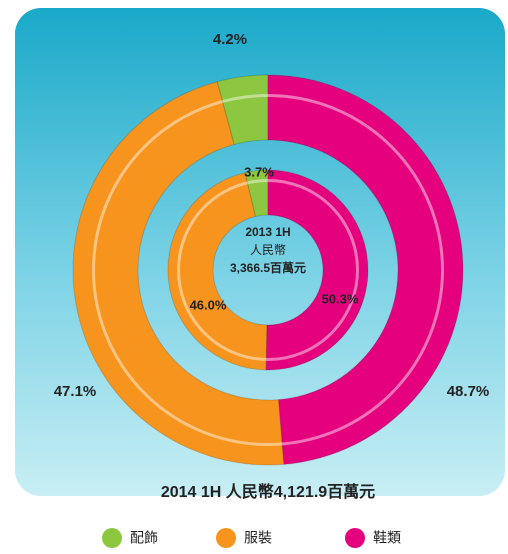  Describe the element at coordinates (191, 492) in the screenshot. I see `series-name: 2014 1H` at that location.